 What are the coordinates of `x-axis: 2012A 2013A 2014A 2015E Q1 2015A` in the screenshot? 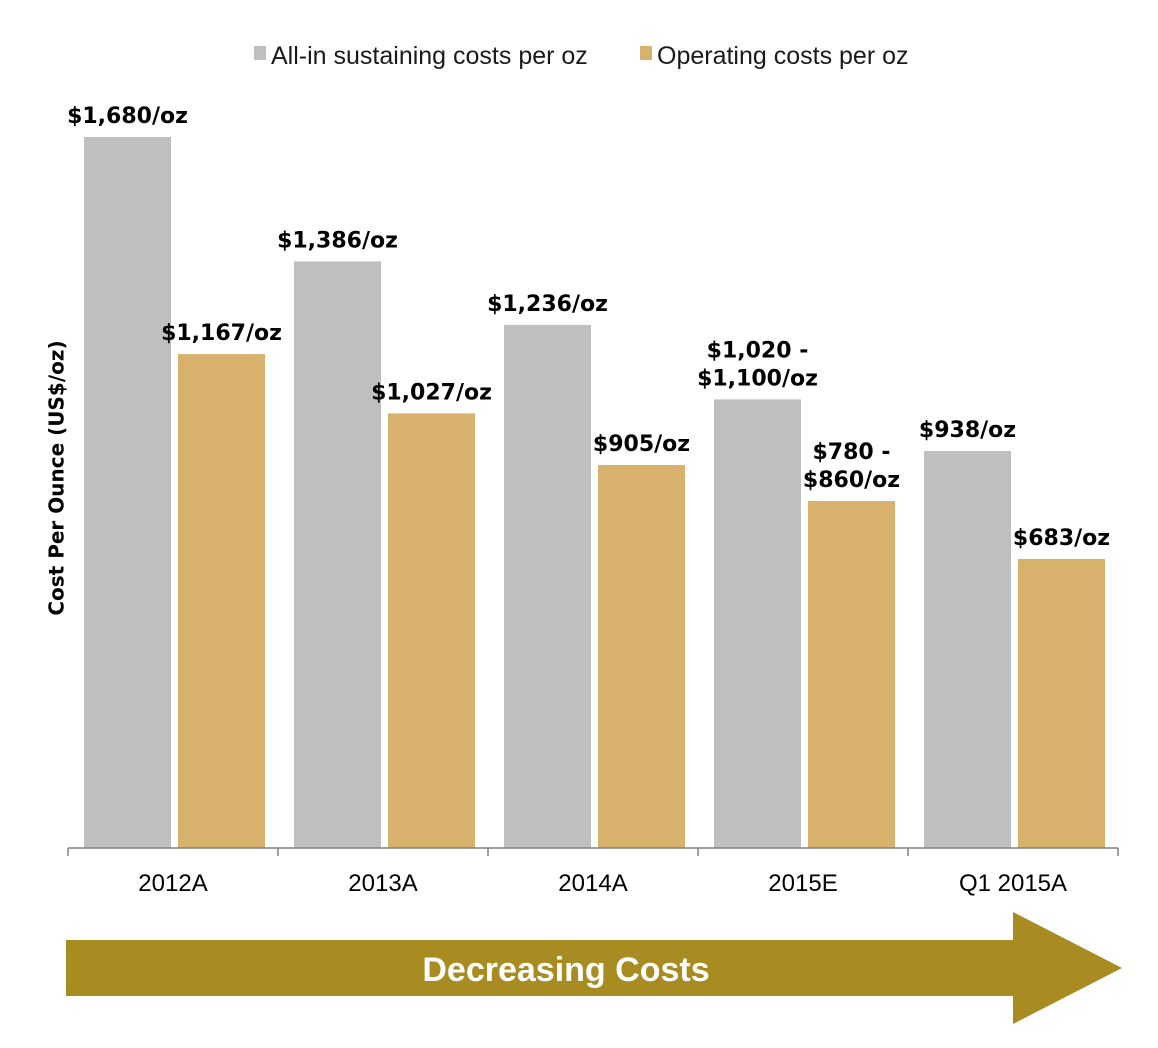 It's located at (593, 872).